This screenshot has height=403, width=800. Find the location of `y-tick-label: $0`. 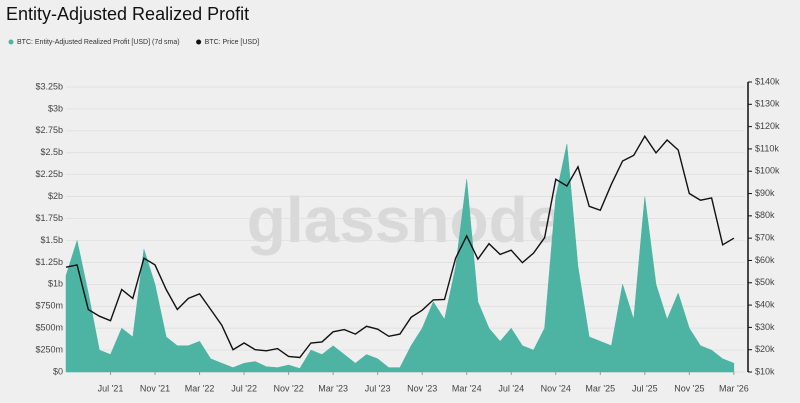

y-tick-label: $0 is located at coordinates (58, 371).